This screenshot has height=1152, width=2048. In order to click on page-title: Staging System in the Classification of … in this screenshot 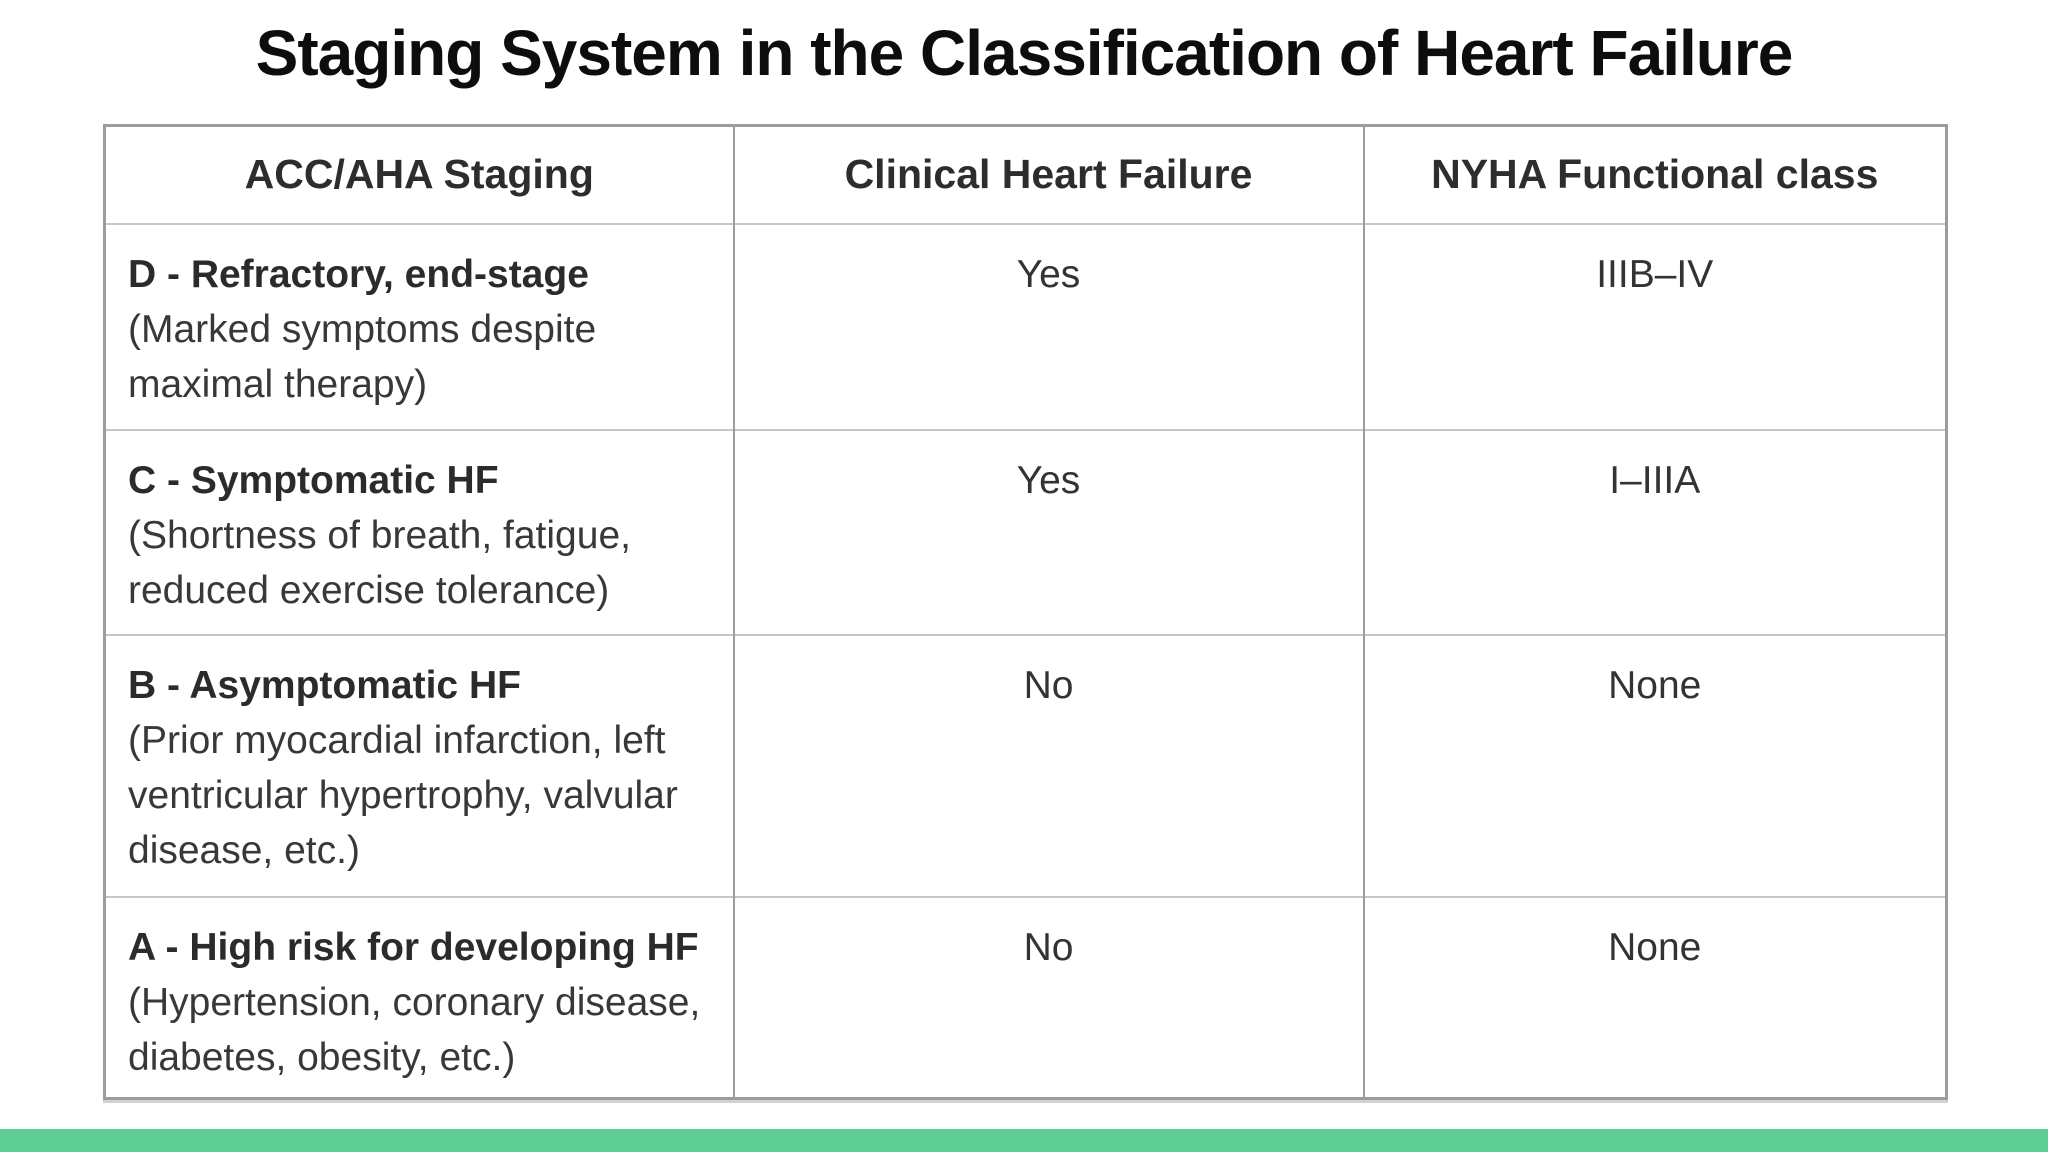, I will do `click(1024, 53)`.